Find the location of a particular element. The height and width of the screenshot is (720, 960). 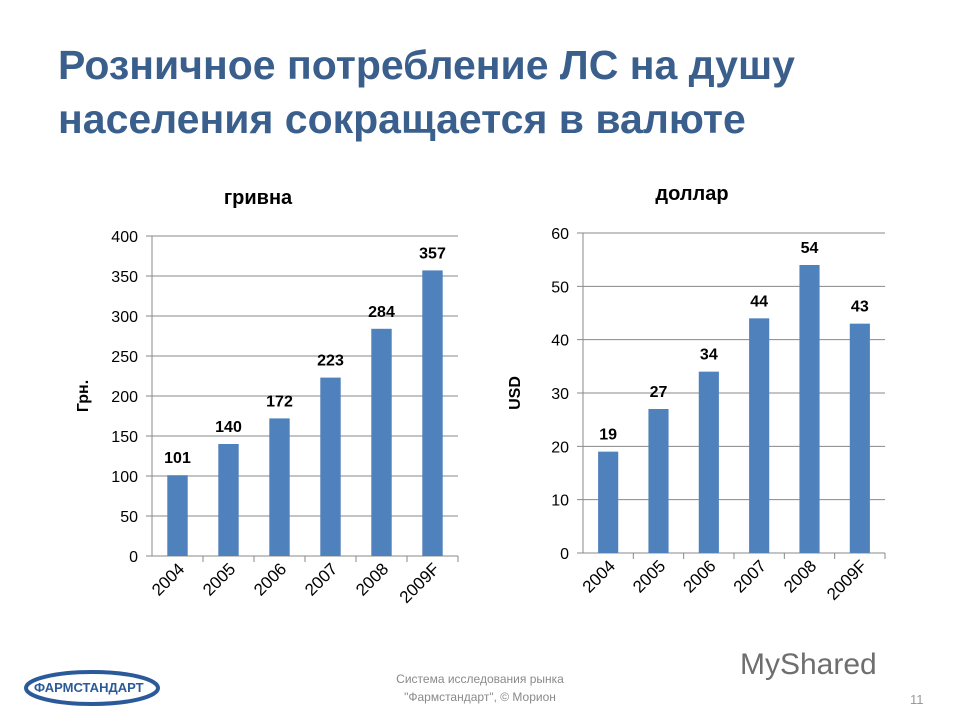

y-tick-label: 400 is located at coordinates (124, 237).